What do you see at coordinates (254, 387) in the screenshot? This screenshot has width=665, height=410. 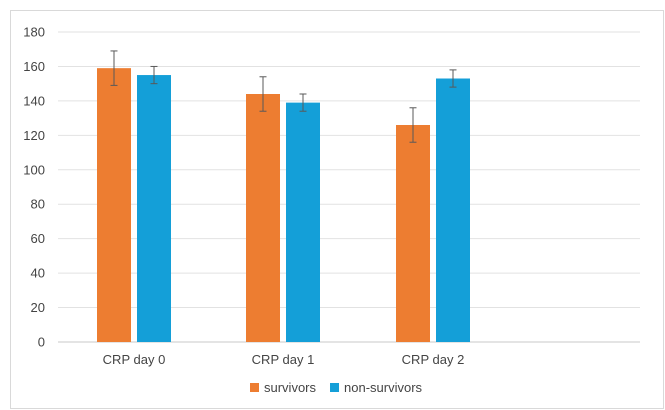 I see `legend-swatch-survivors` at bounding box center [254, 387].